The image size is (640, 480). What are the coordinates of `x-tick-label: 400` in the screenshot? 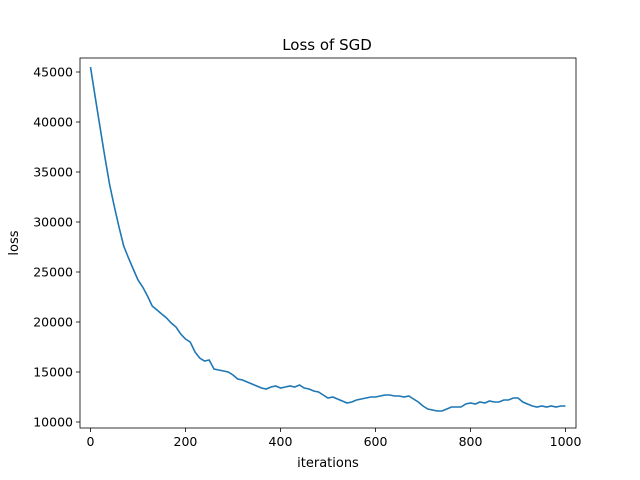 It's located at (281, 441).